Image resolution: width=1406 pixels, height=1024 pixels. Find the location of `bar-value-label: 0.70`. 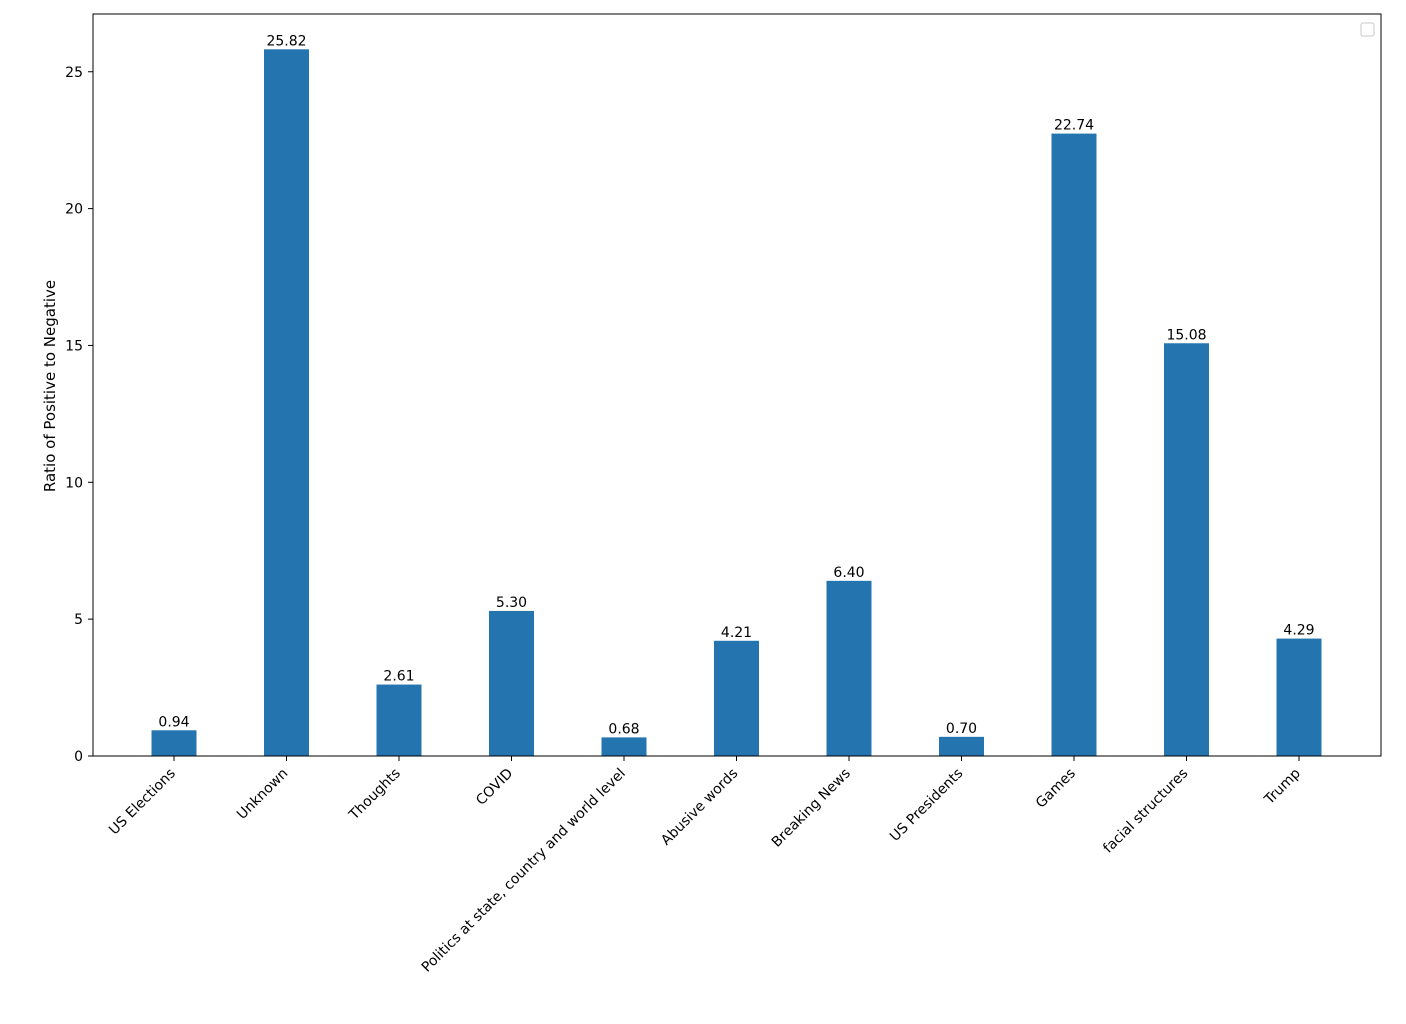

bar-value-label: 0.70 is located at coordinates (961, 729).